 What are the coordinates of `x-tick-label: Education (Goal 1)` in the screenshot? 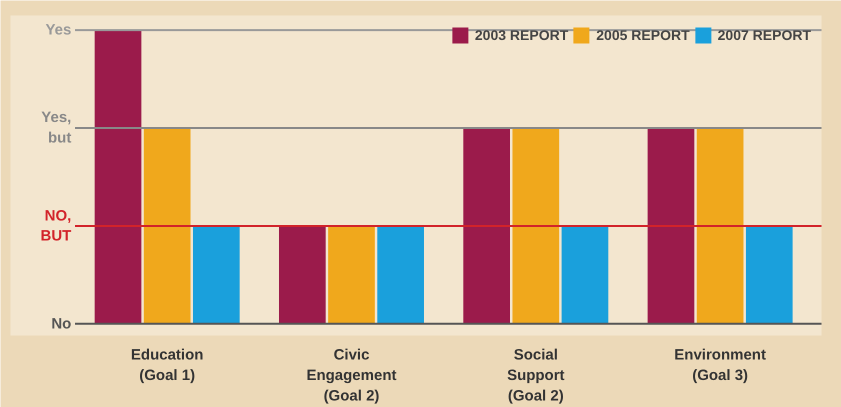 It's located at (167, 365).